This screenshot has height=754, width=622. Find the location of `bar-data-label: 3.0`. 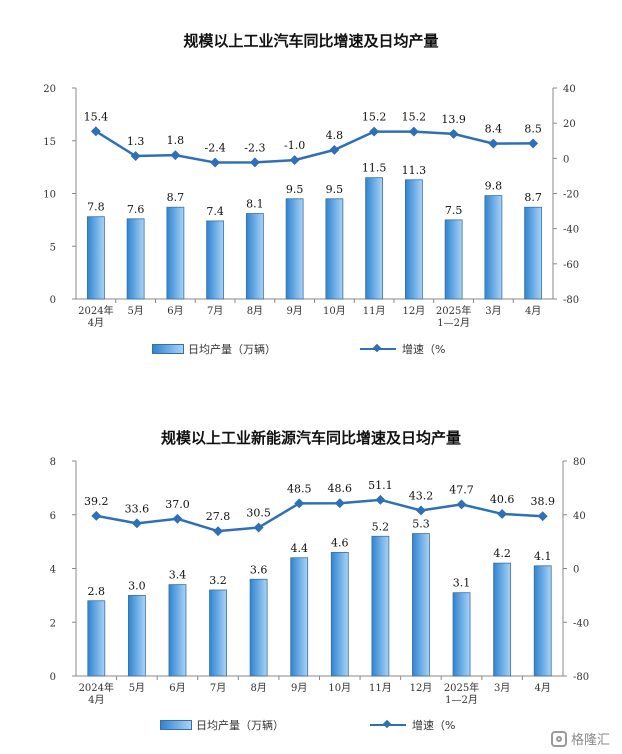

bar-data-label: 3.0 is located at coordinates (137, 585).